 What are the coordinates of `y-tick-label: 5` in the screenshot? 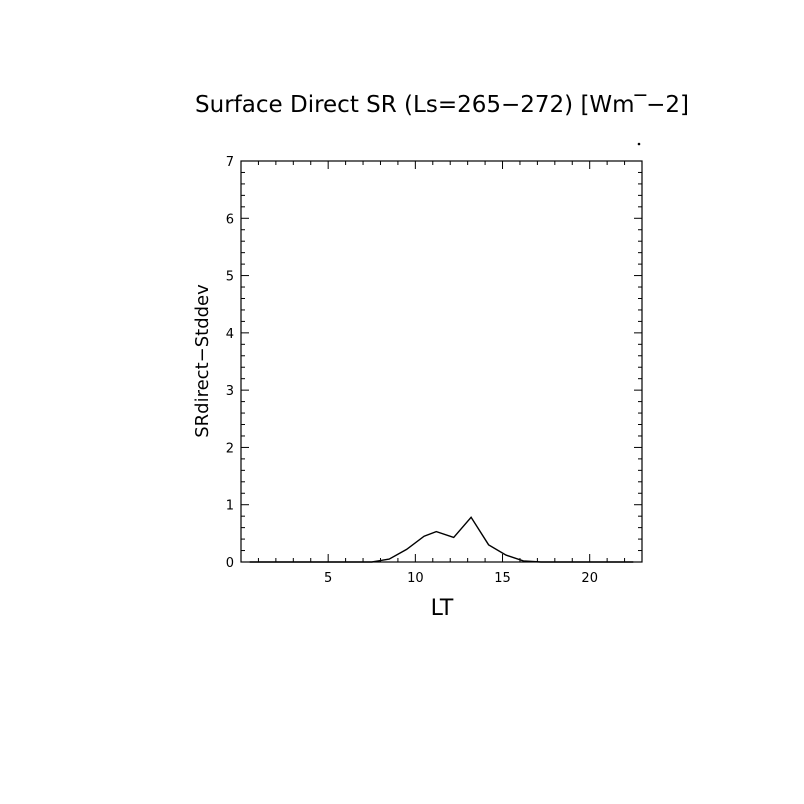 It's located at (230, 277).